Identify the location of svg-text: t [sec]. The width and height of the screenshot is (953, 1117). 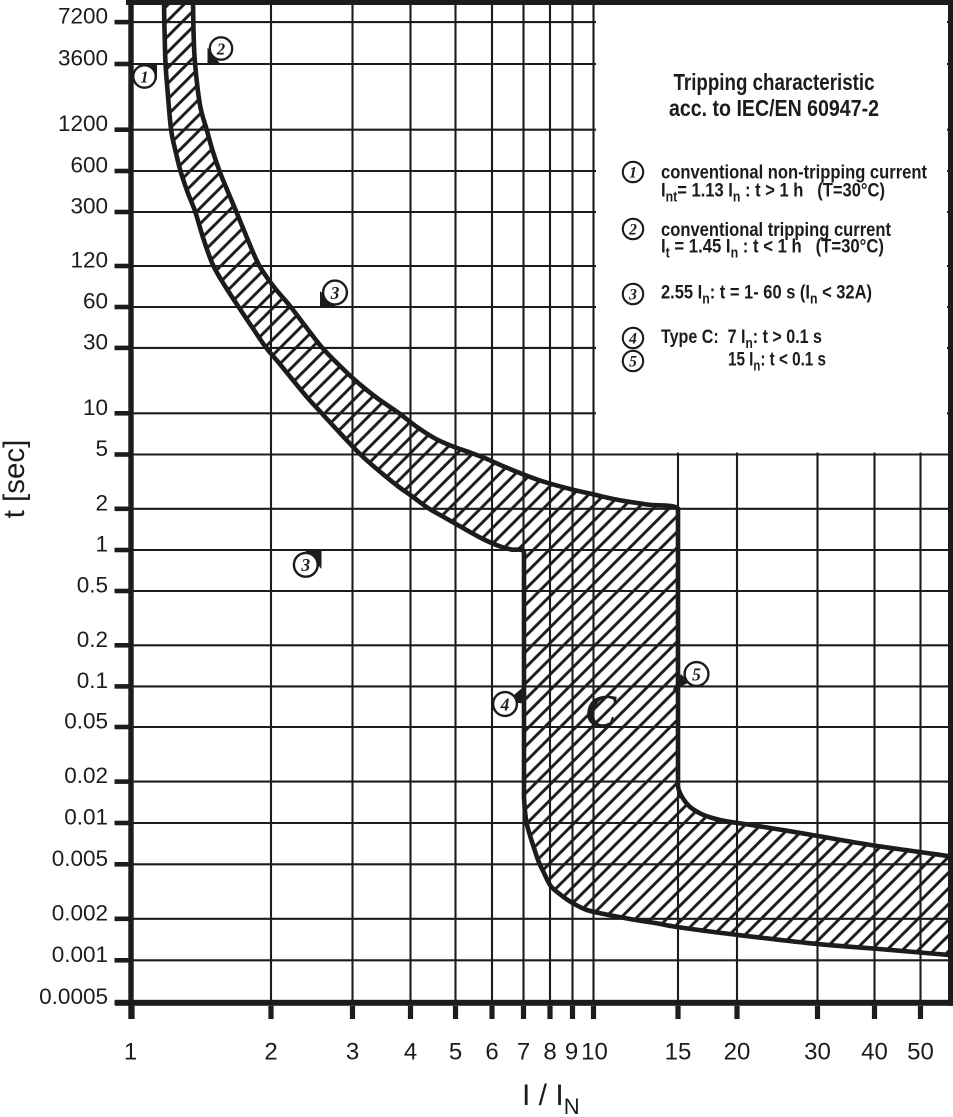
(15, 479).